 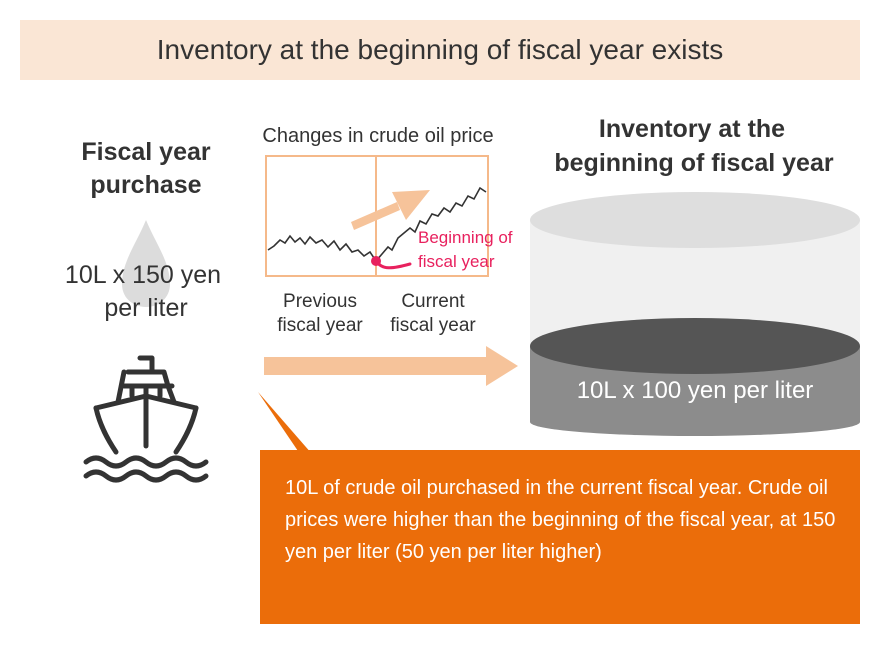 I want to click on period-current-line2: fiscal year, so click(x=433, y=325).